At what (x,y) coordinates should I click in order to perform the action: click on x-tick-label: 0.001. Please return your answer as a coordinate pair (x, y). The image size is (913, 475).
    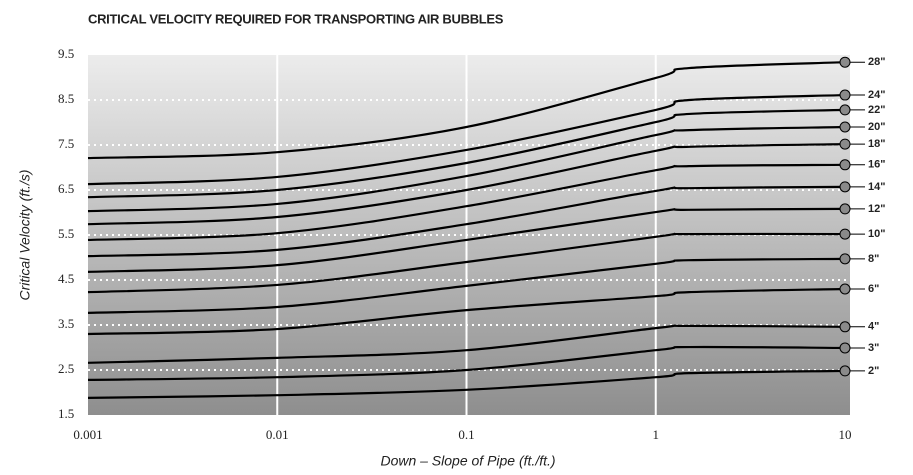
    Looking at the image, I should click on (87, 434).